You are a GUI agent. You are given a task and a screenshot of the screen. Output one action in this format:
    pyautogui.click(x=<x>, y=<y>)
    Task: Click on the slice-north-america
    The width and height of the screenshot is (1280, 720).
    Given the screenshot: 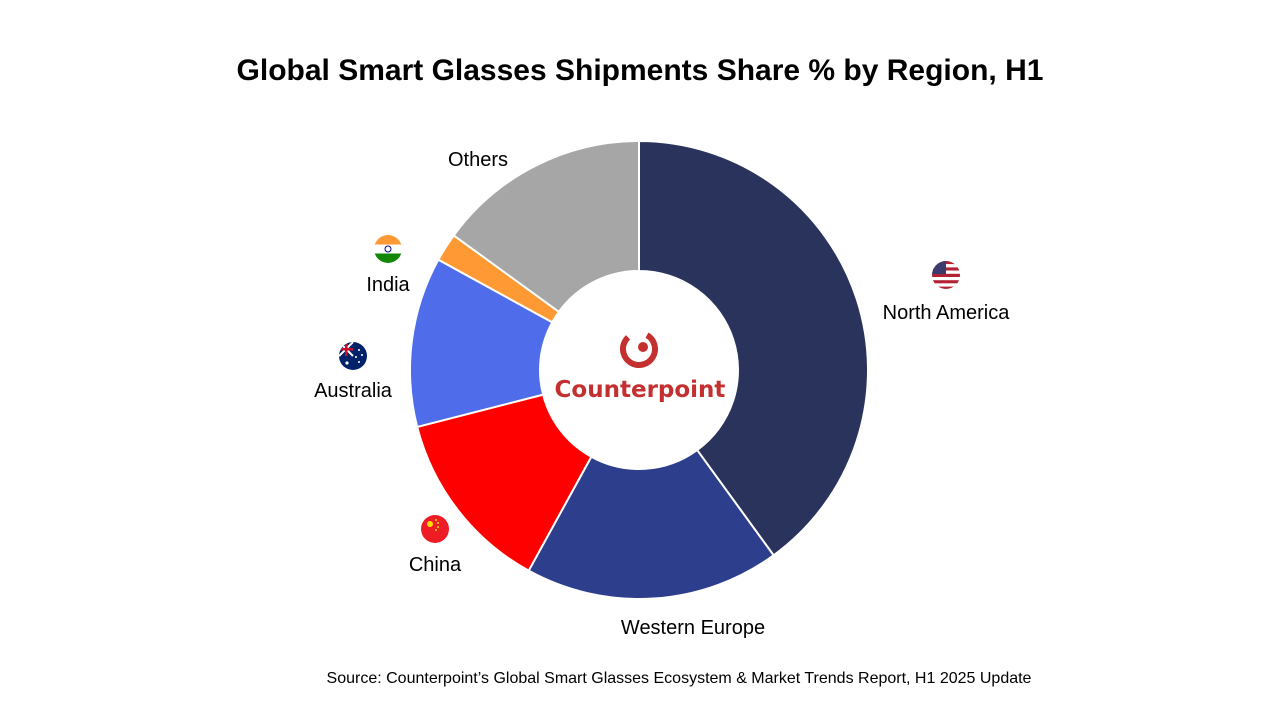 What is the action you would take?
    pyautogui.click(x=753, y=348)
    